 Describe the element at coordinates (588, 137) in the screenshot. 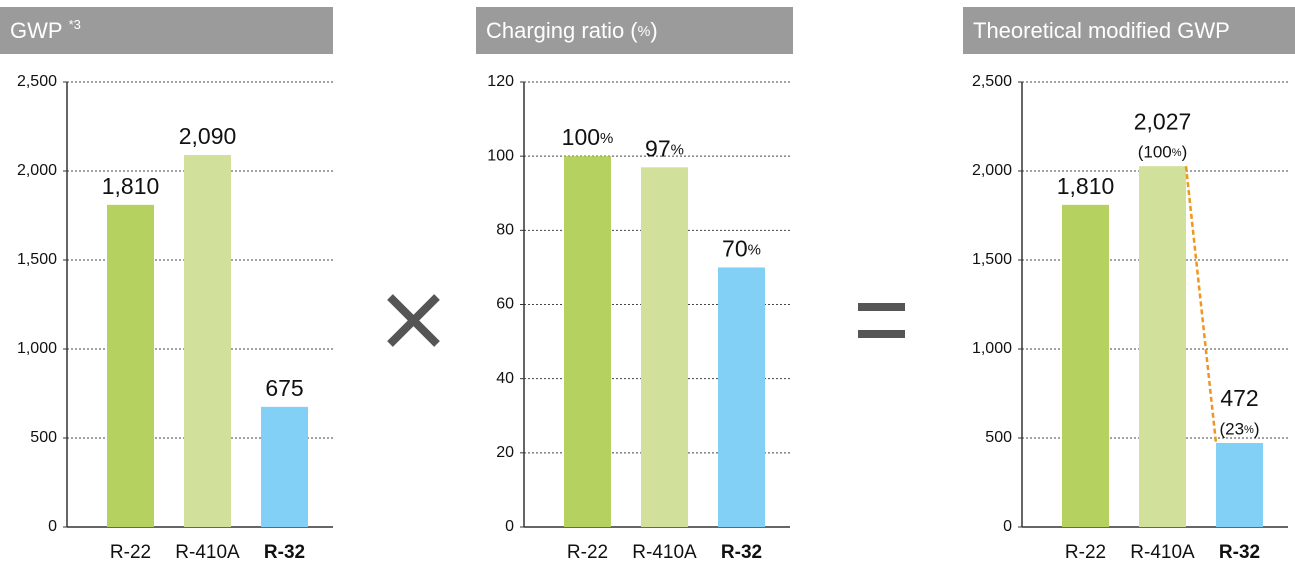

I see `value-label: 100%` at that location.